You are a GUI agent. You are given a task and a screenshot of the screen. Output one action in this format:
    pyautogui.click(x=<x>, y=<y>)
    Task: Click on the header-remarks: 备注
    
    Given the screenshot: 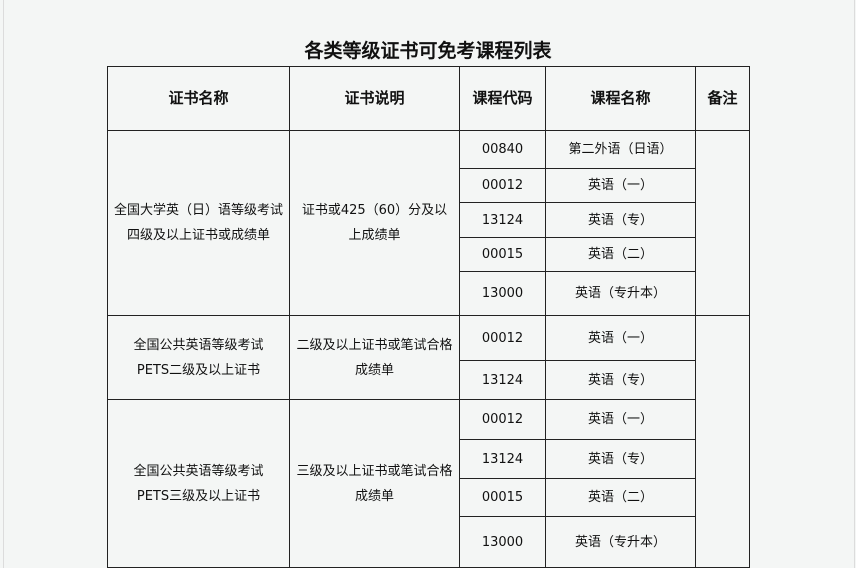 What is the action you would take?
    pyautogui.click(x=722, y=98)
    